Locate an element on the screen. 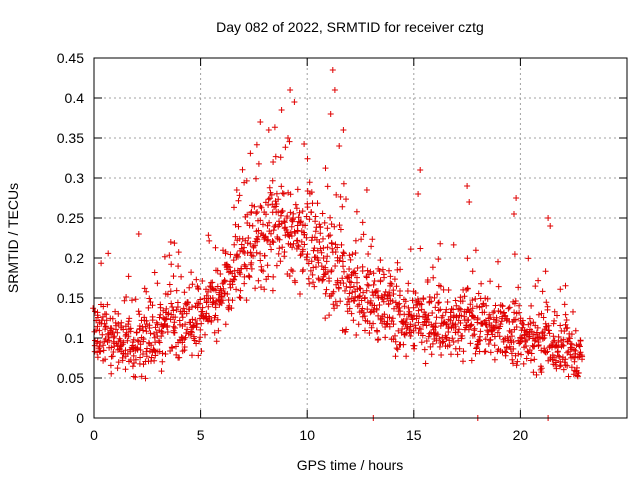  y-tick-label: 0.25 is located at coordinates (70, 218).